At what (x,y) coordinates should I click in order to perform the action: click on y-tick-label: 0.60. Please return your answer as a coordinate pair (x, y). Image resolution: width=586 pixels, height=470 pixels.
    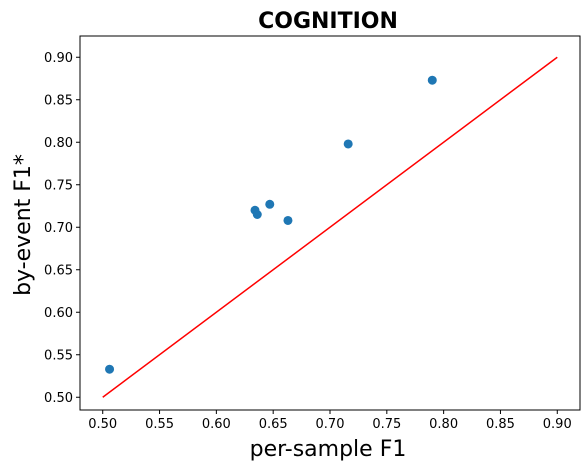
    Looking at the image, I should click on (58, 313).